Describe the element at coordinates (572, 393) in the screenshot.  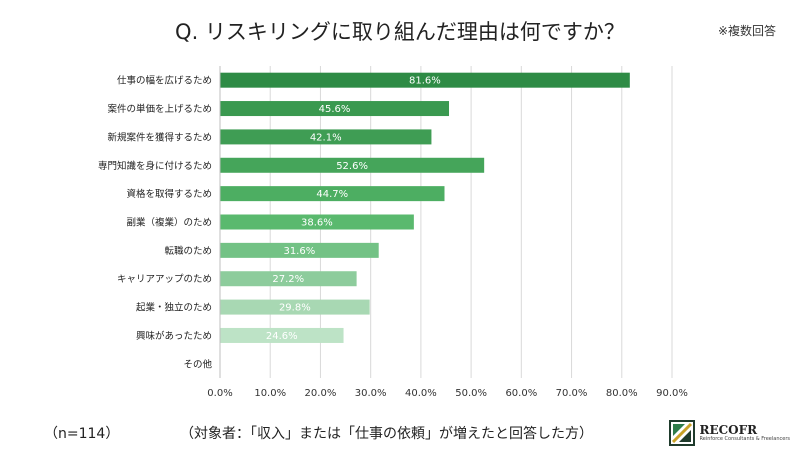
I see `x-tick-label: 70.0%` at that location.